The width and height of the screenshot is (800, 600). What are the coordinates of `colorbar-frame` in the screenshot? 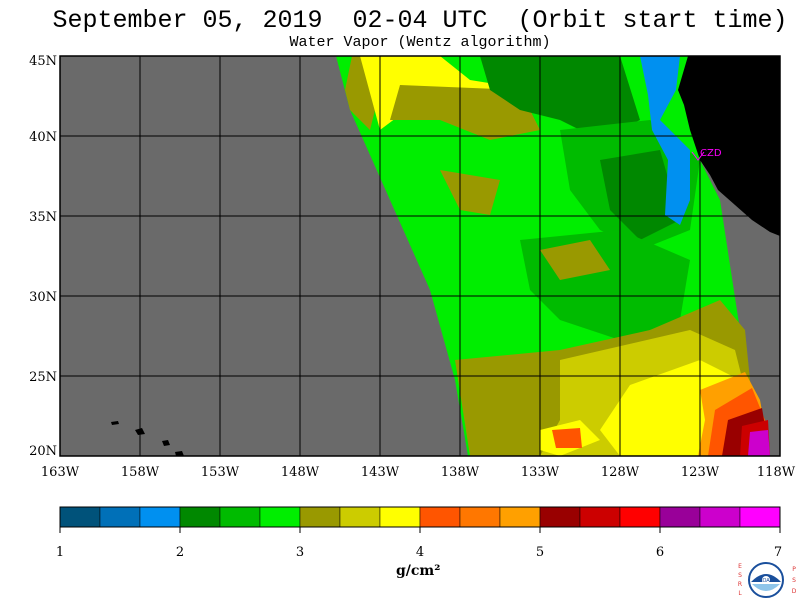 It's located at (420, 517).